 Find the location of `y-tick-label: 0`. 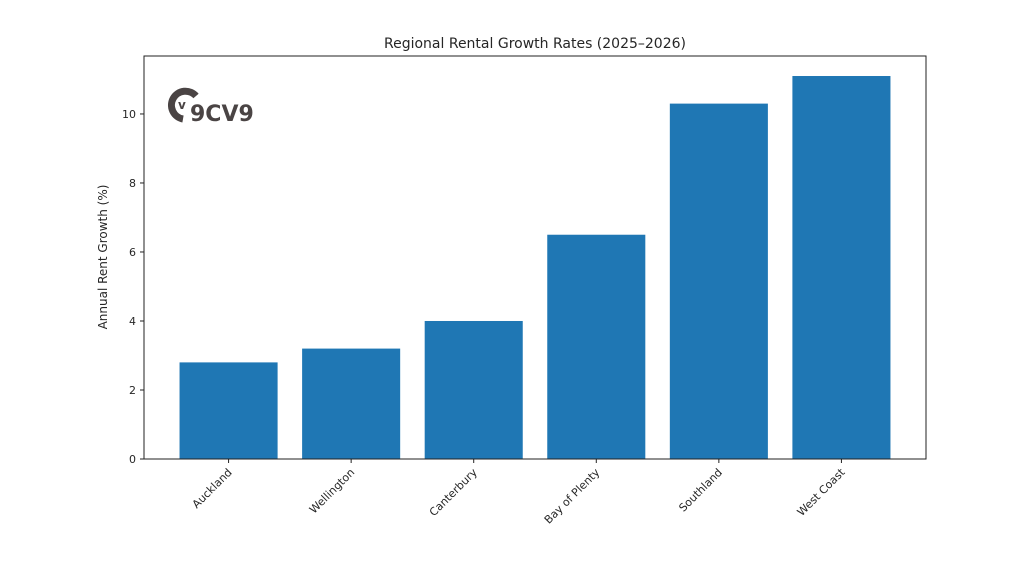

y-tick-label: 0 is located at coordinates (132, 459).